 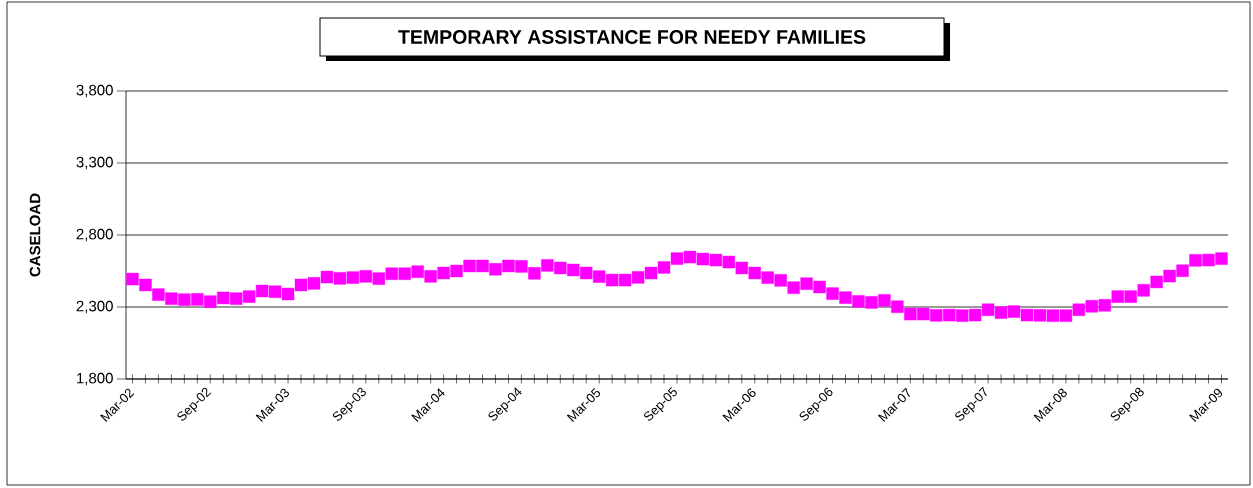 What do you see at coordinates (95, 379) in the screenshot?
I see `y-tick-label: 1,800` at bounding box center [95, 379].